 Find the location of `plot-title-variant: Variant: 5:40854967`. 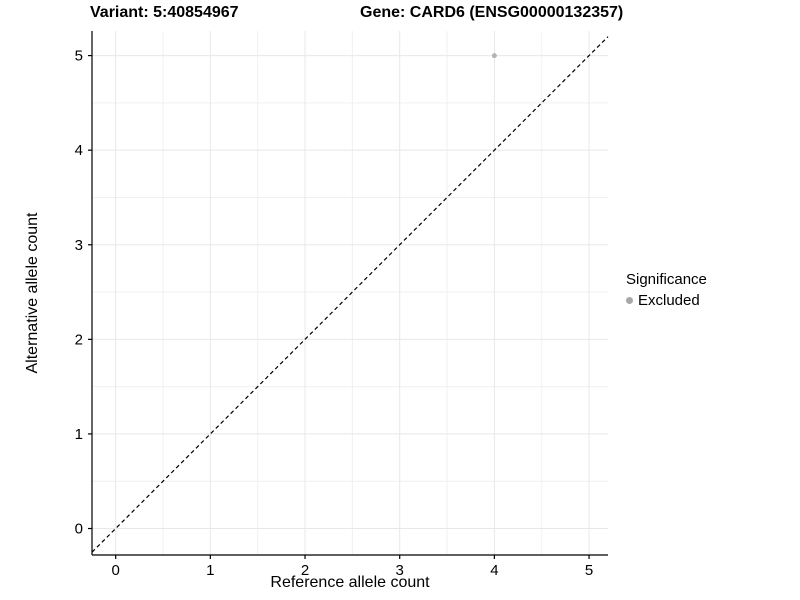

plot-title-variant: Variant: 5:40854967 is located at coordinates (164, 12).